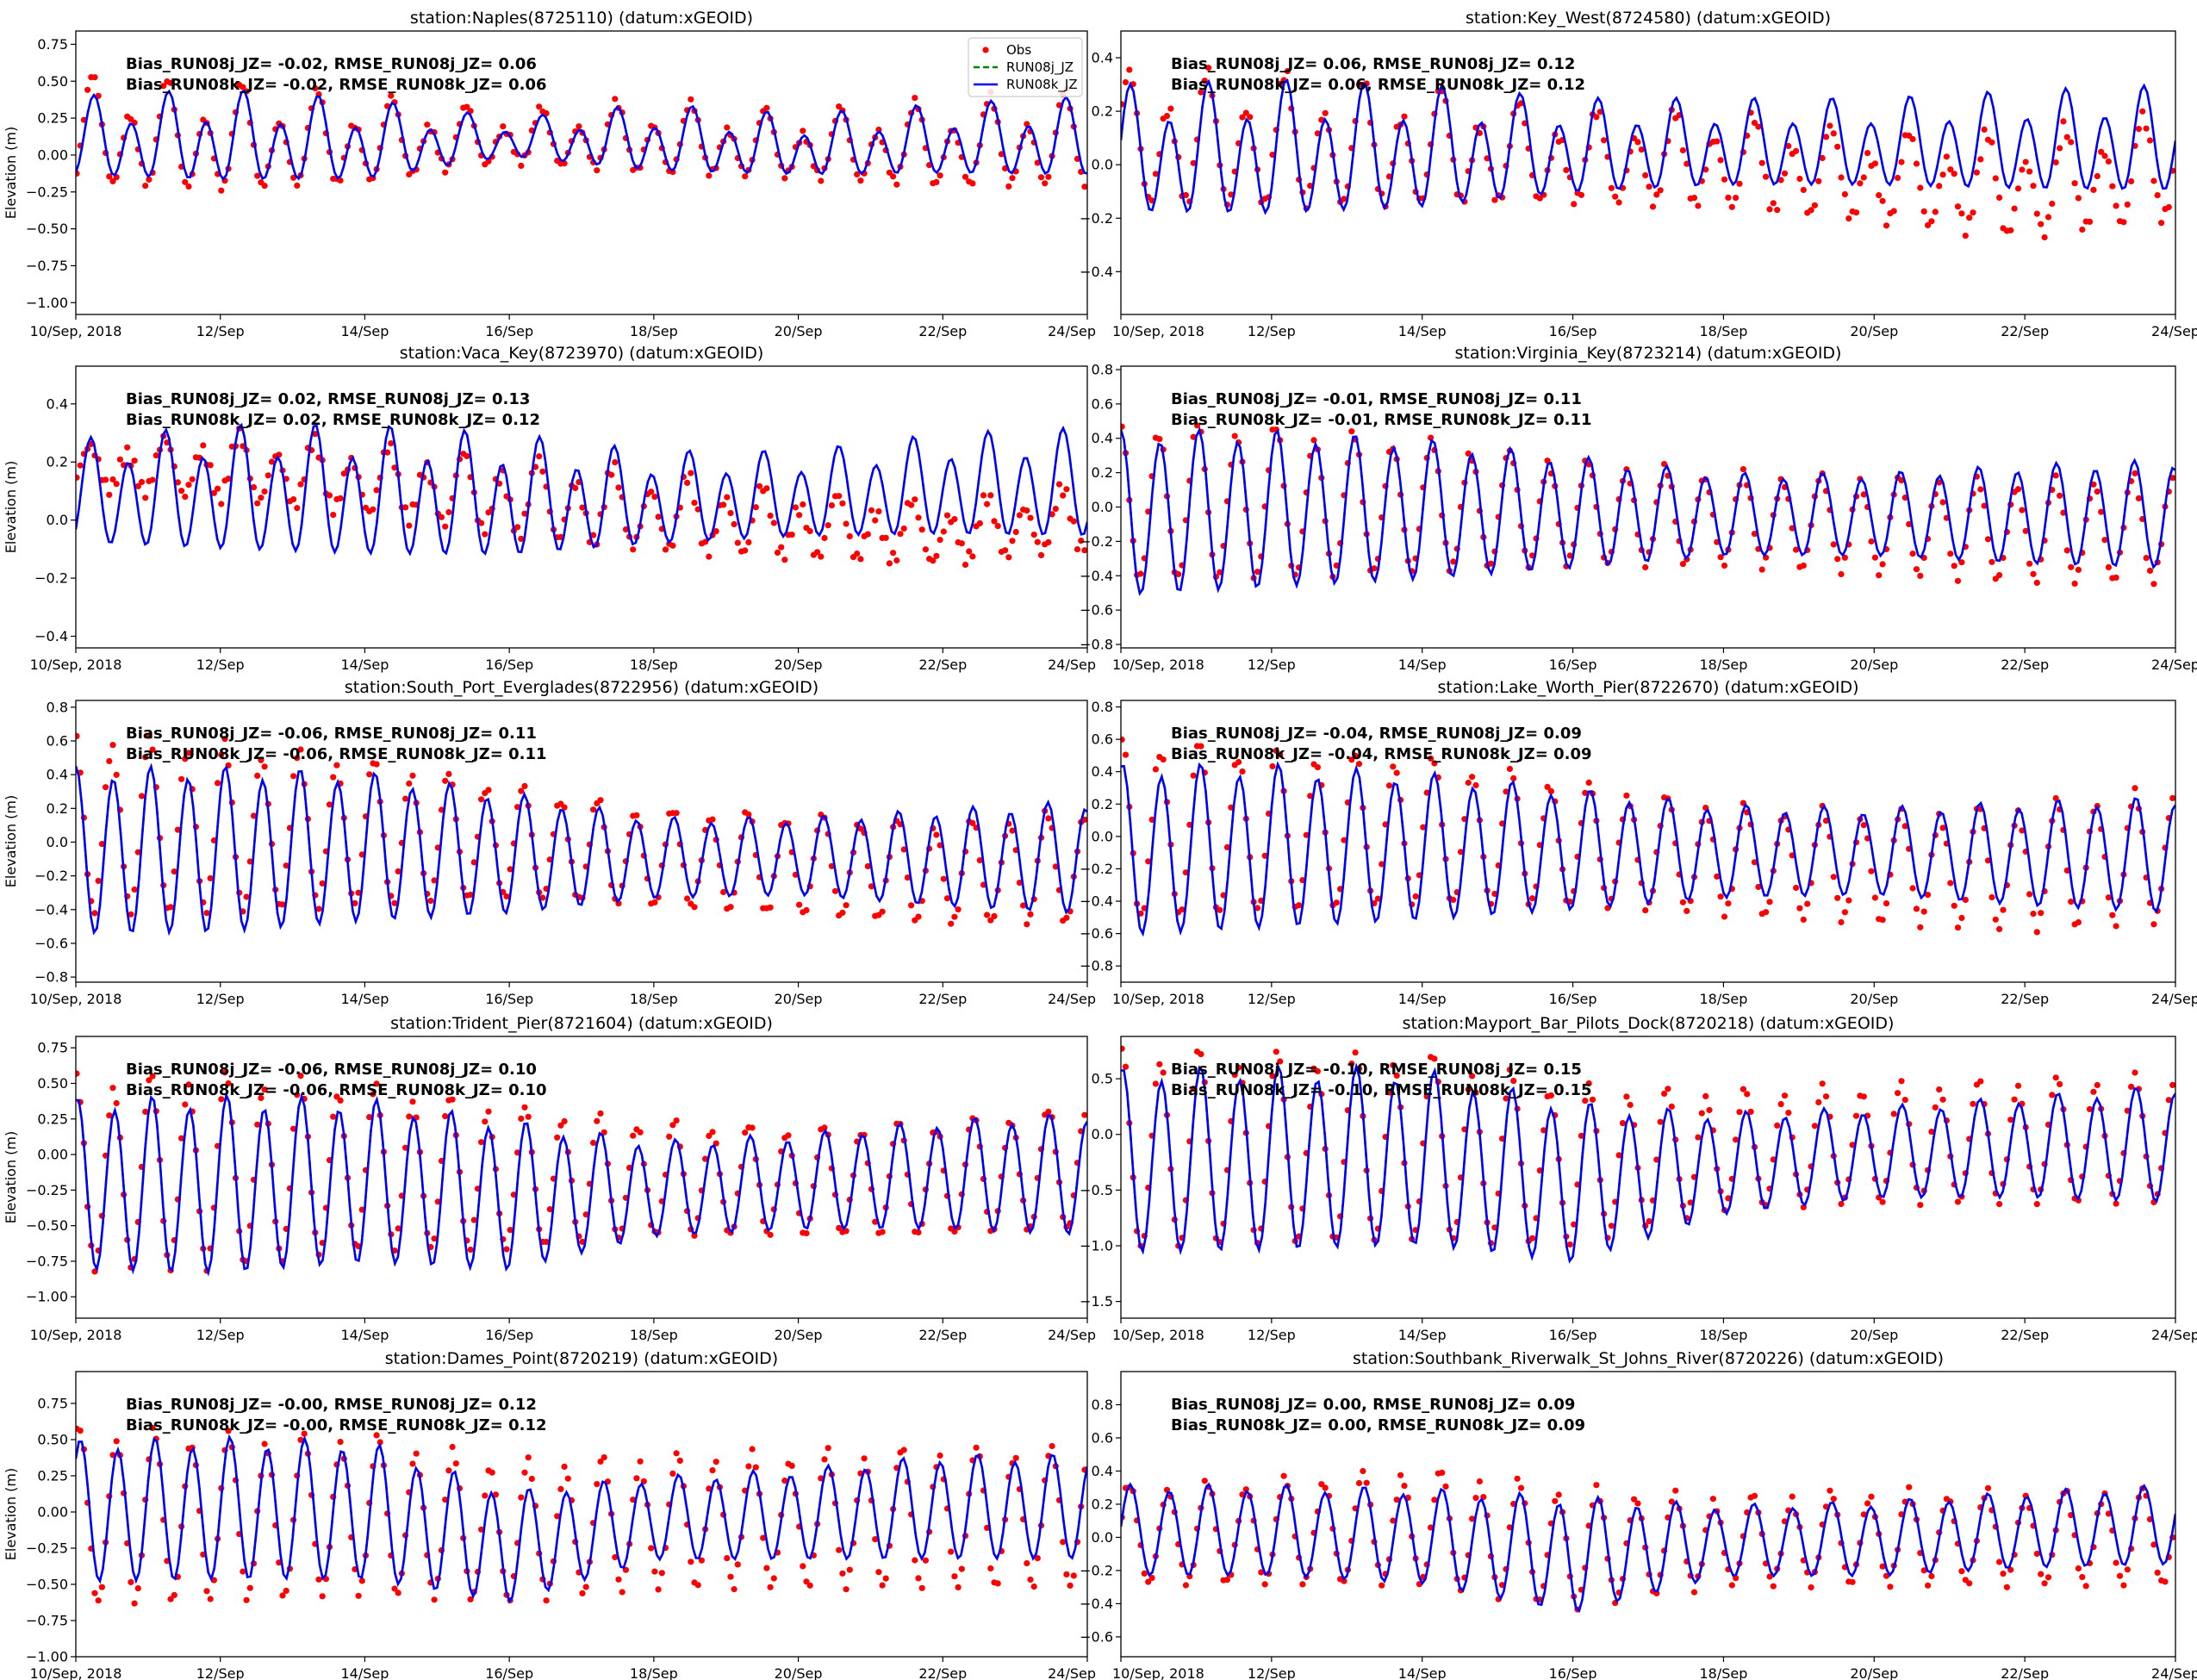  What do you see at coordinates (1102, 58) in the screenshot?
I see `y-tick-label: 0.4` at bounding box center [1102, 58].